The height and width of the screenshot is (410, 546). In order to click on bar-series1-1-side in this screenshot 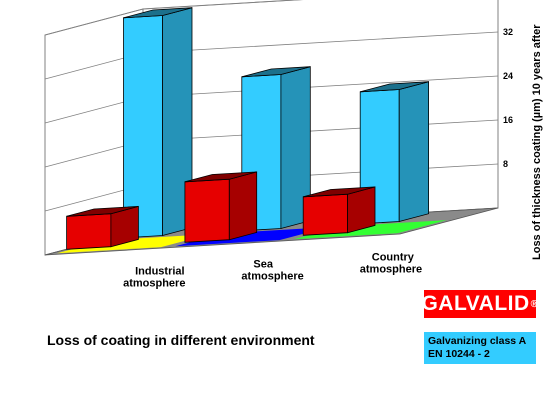, I will do `click(243, 206)`.